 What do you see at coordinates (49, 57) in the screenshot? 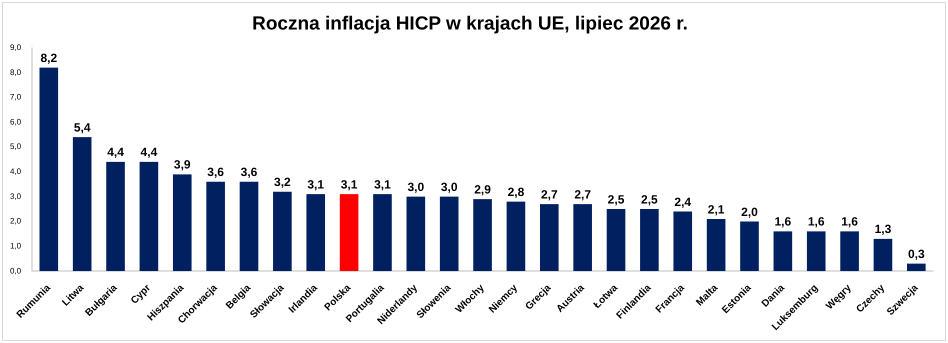
I see `data-label: 8,2` at bounding box center [49, 57].